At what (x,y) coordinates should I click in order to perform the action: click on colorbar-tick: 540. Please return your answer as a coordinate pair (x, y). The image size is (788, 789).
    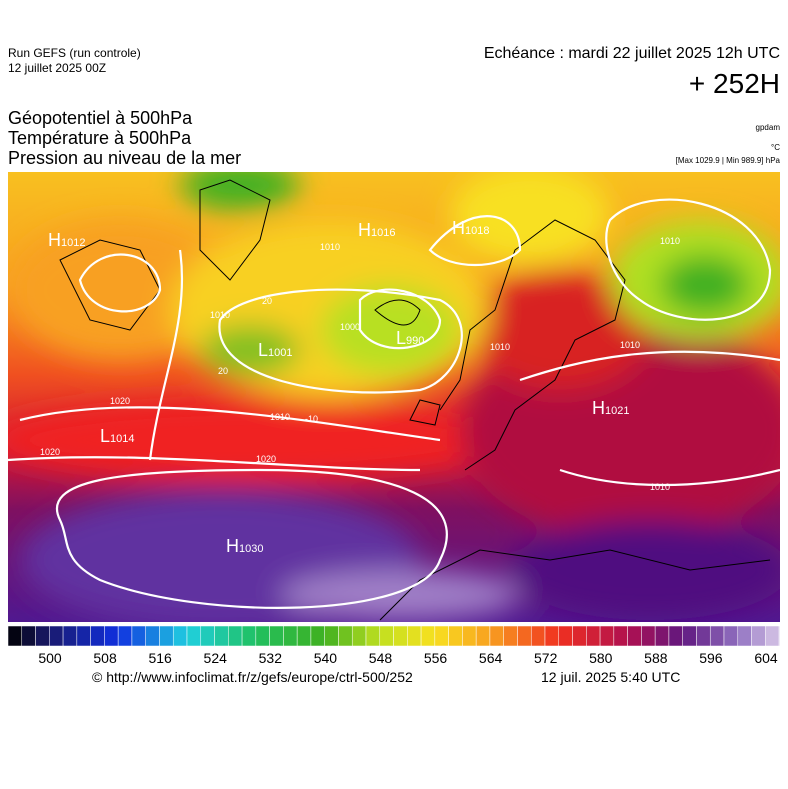
    Looking at the image, I should click on (326, 658).